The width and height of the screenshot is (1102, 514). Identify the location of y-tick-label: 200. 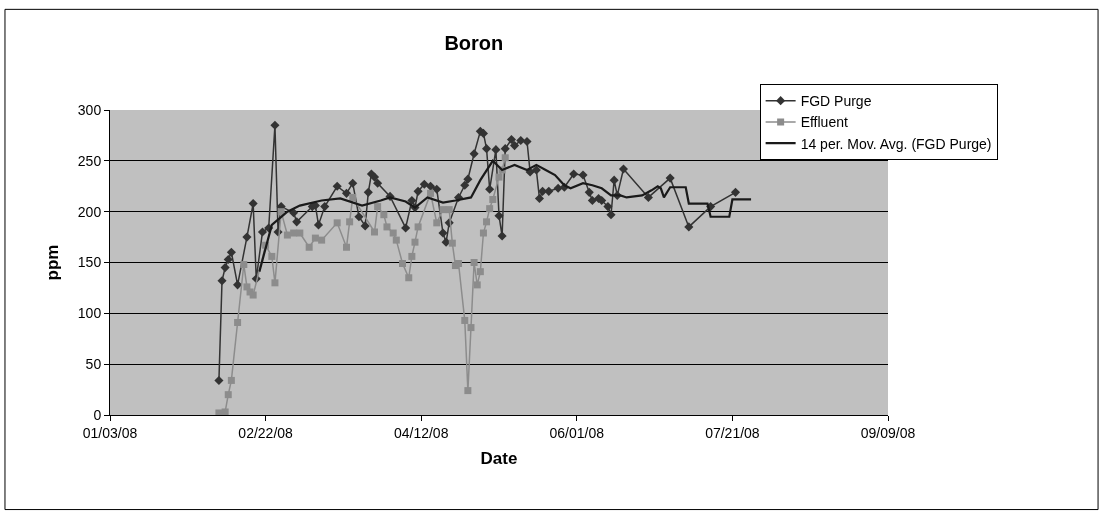
(89, 211).